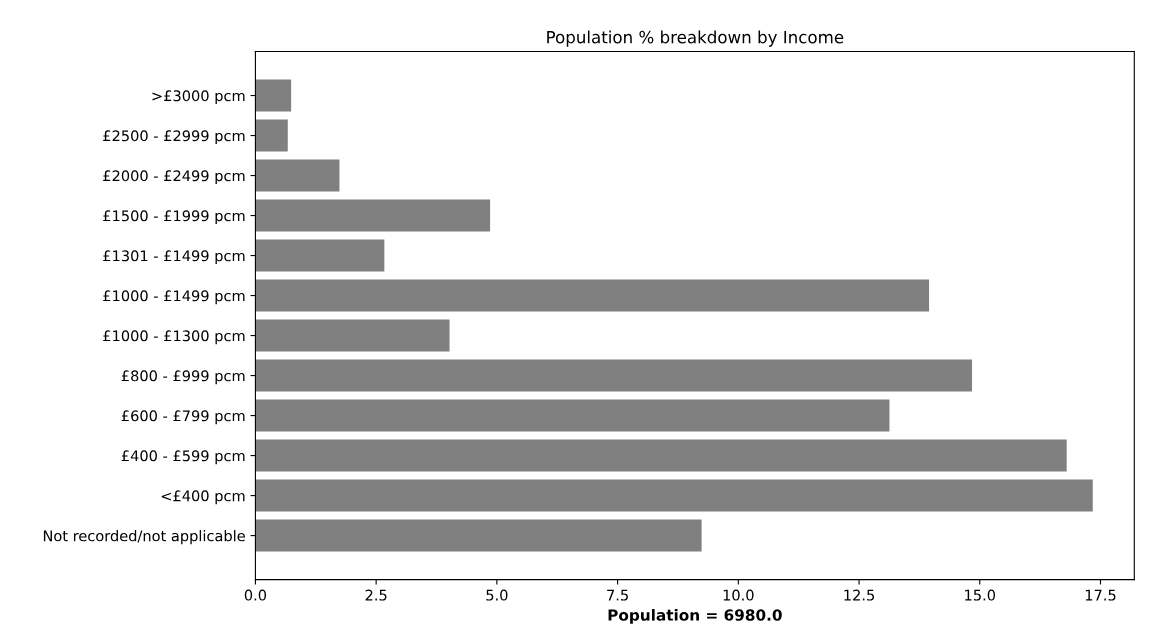 The image size is (1161, 644). I want to click on y-tick-label: £1000 - £1499 pcm, so click(174, 297).